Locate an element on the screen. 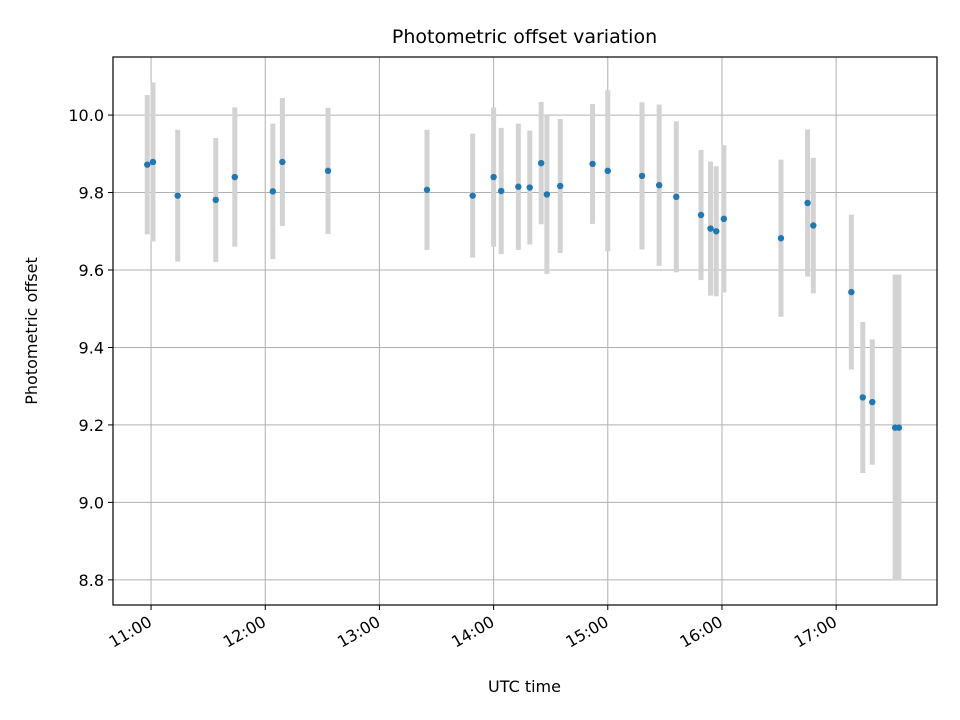 This screenshot has height=720, width=960. y-tick-label: 9.0 is located at coordinates (91, 502).